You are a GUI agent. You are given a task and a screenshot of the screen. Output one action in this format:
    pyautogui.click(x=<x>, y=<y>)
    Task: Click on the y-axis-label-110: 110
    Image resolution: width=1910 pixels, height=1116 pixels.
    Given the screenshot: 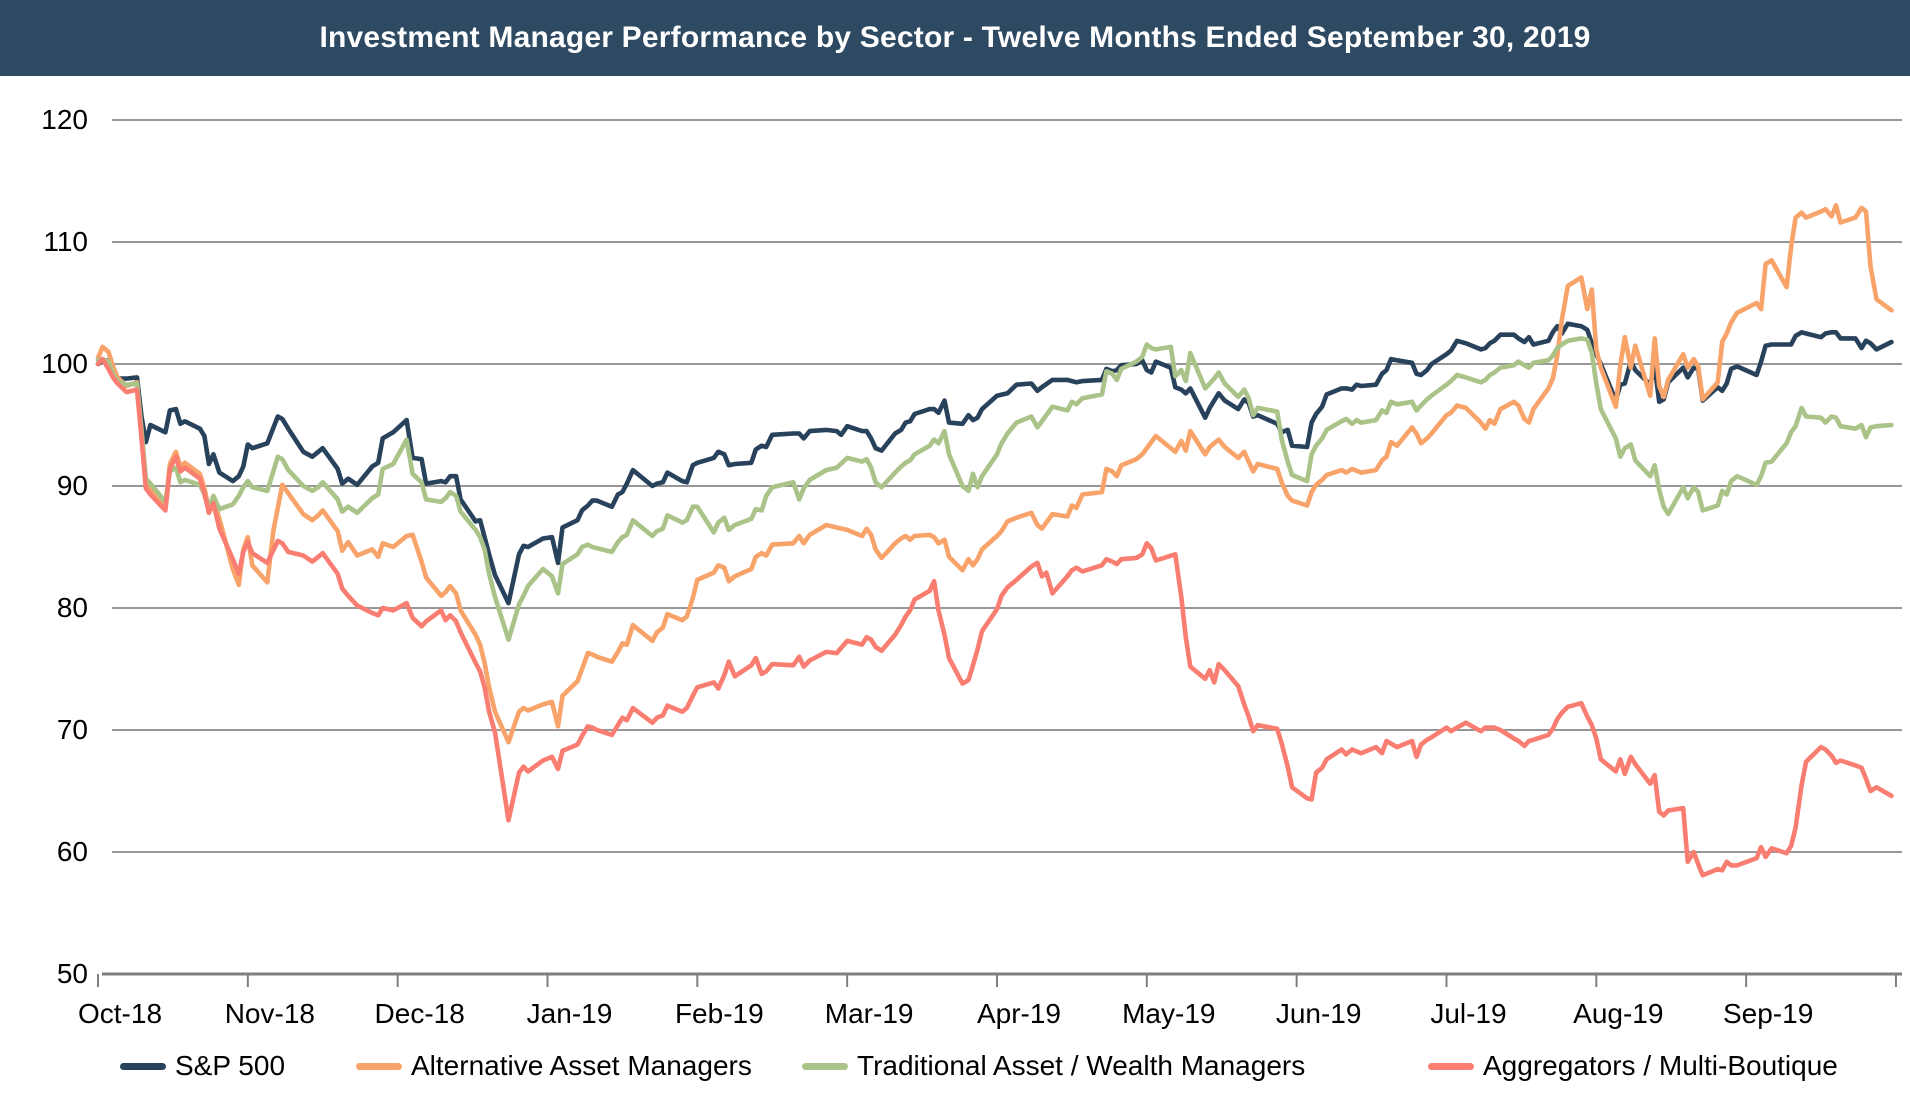 What is the action you would take?
    pyautogui.click(x=65, y=241)
    